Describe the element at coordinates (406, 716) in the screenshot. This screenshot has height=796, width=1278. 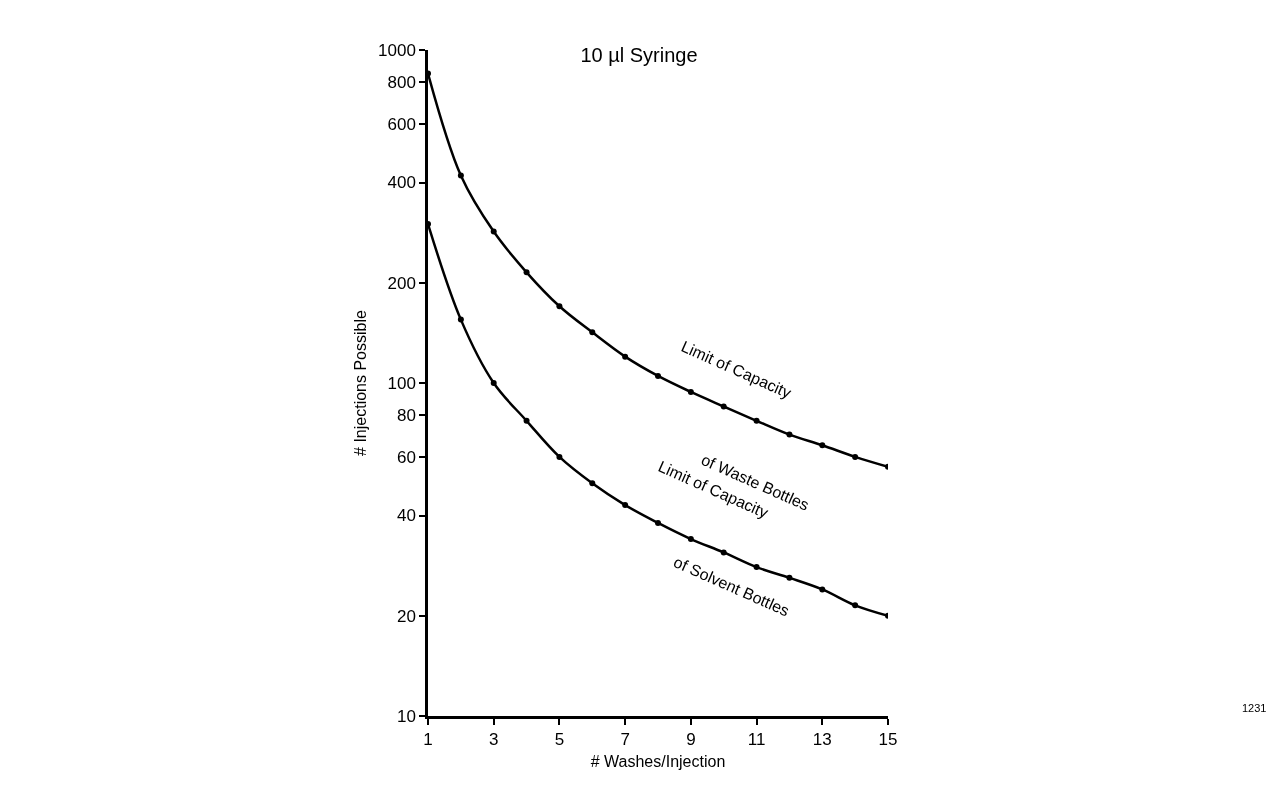
I see `y-tick-label: 10` at that location.